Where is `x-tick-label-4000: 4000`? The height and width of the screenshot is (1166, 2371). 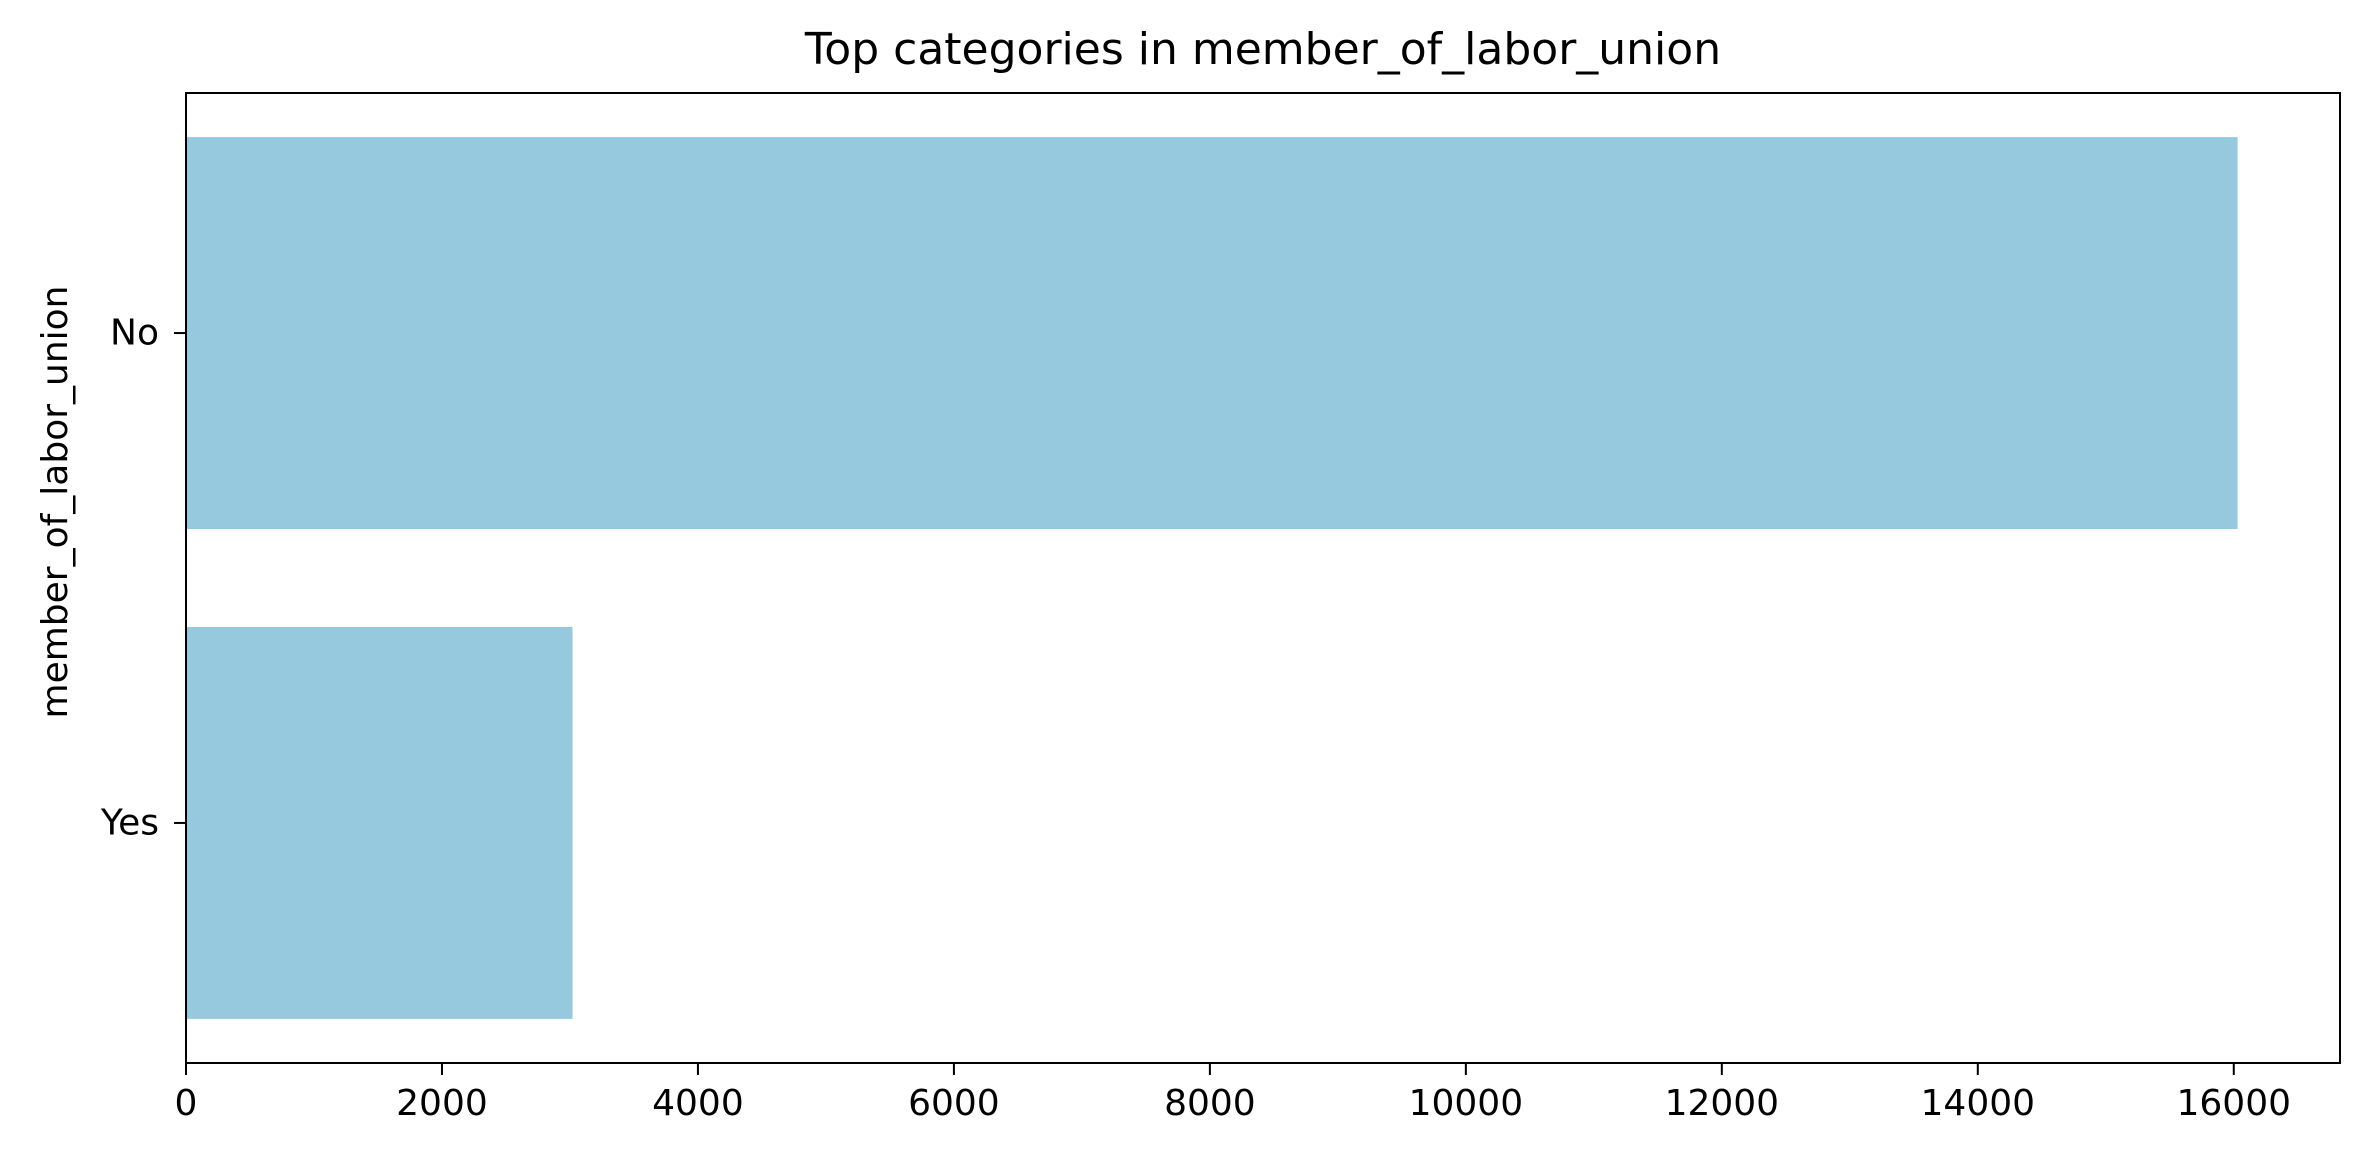 x-tick-label-4000: 4000 is located at coordinates (698, 1103).